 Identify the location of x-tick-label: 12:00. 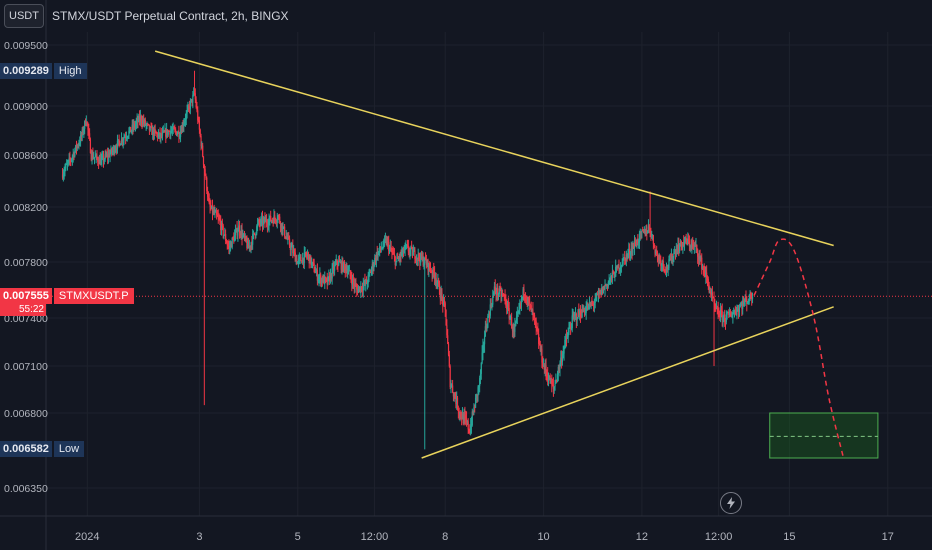
(375, 537).